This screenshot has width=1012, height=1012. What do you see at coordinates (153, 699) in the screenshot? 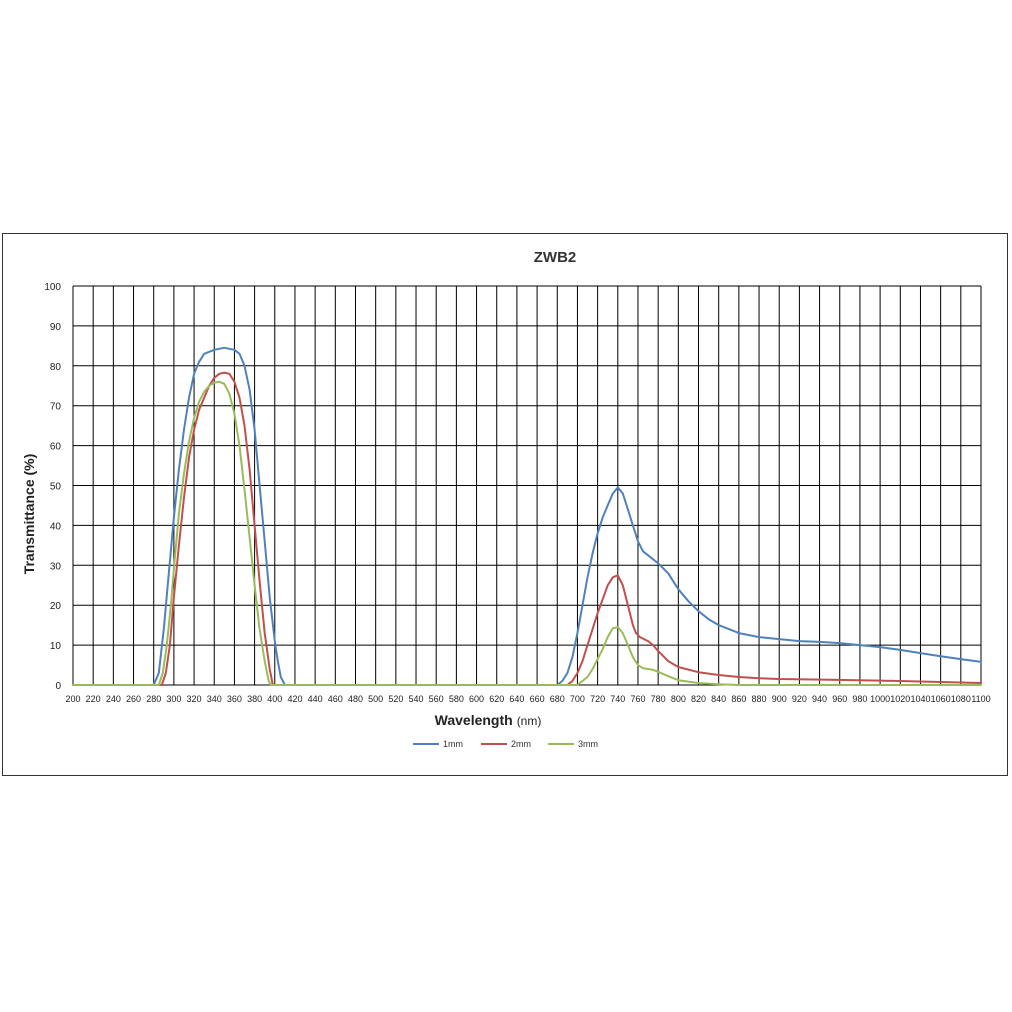
I see `x-tick-label: 280` at bounding box center [153, 699].